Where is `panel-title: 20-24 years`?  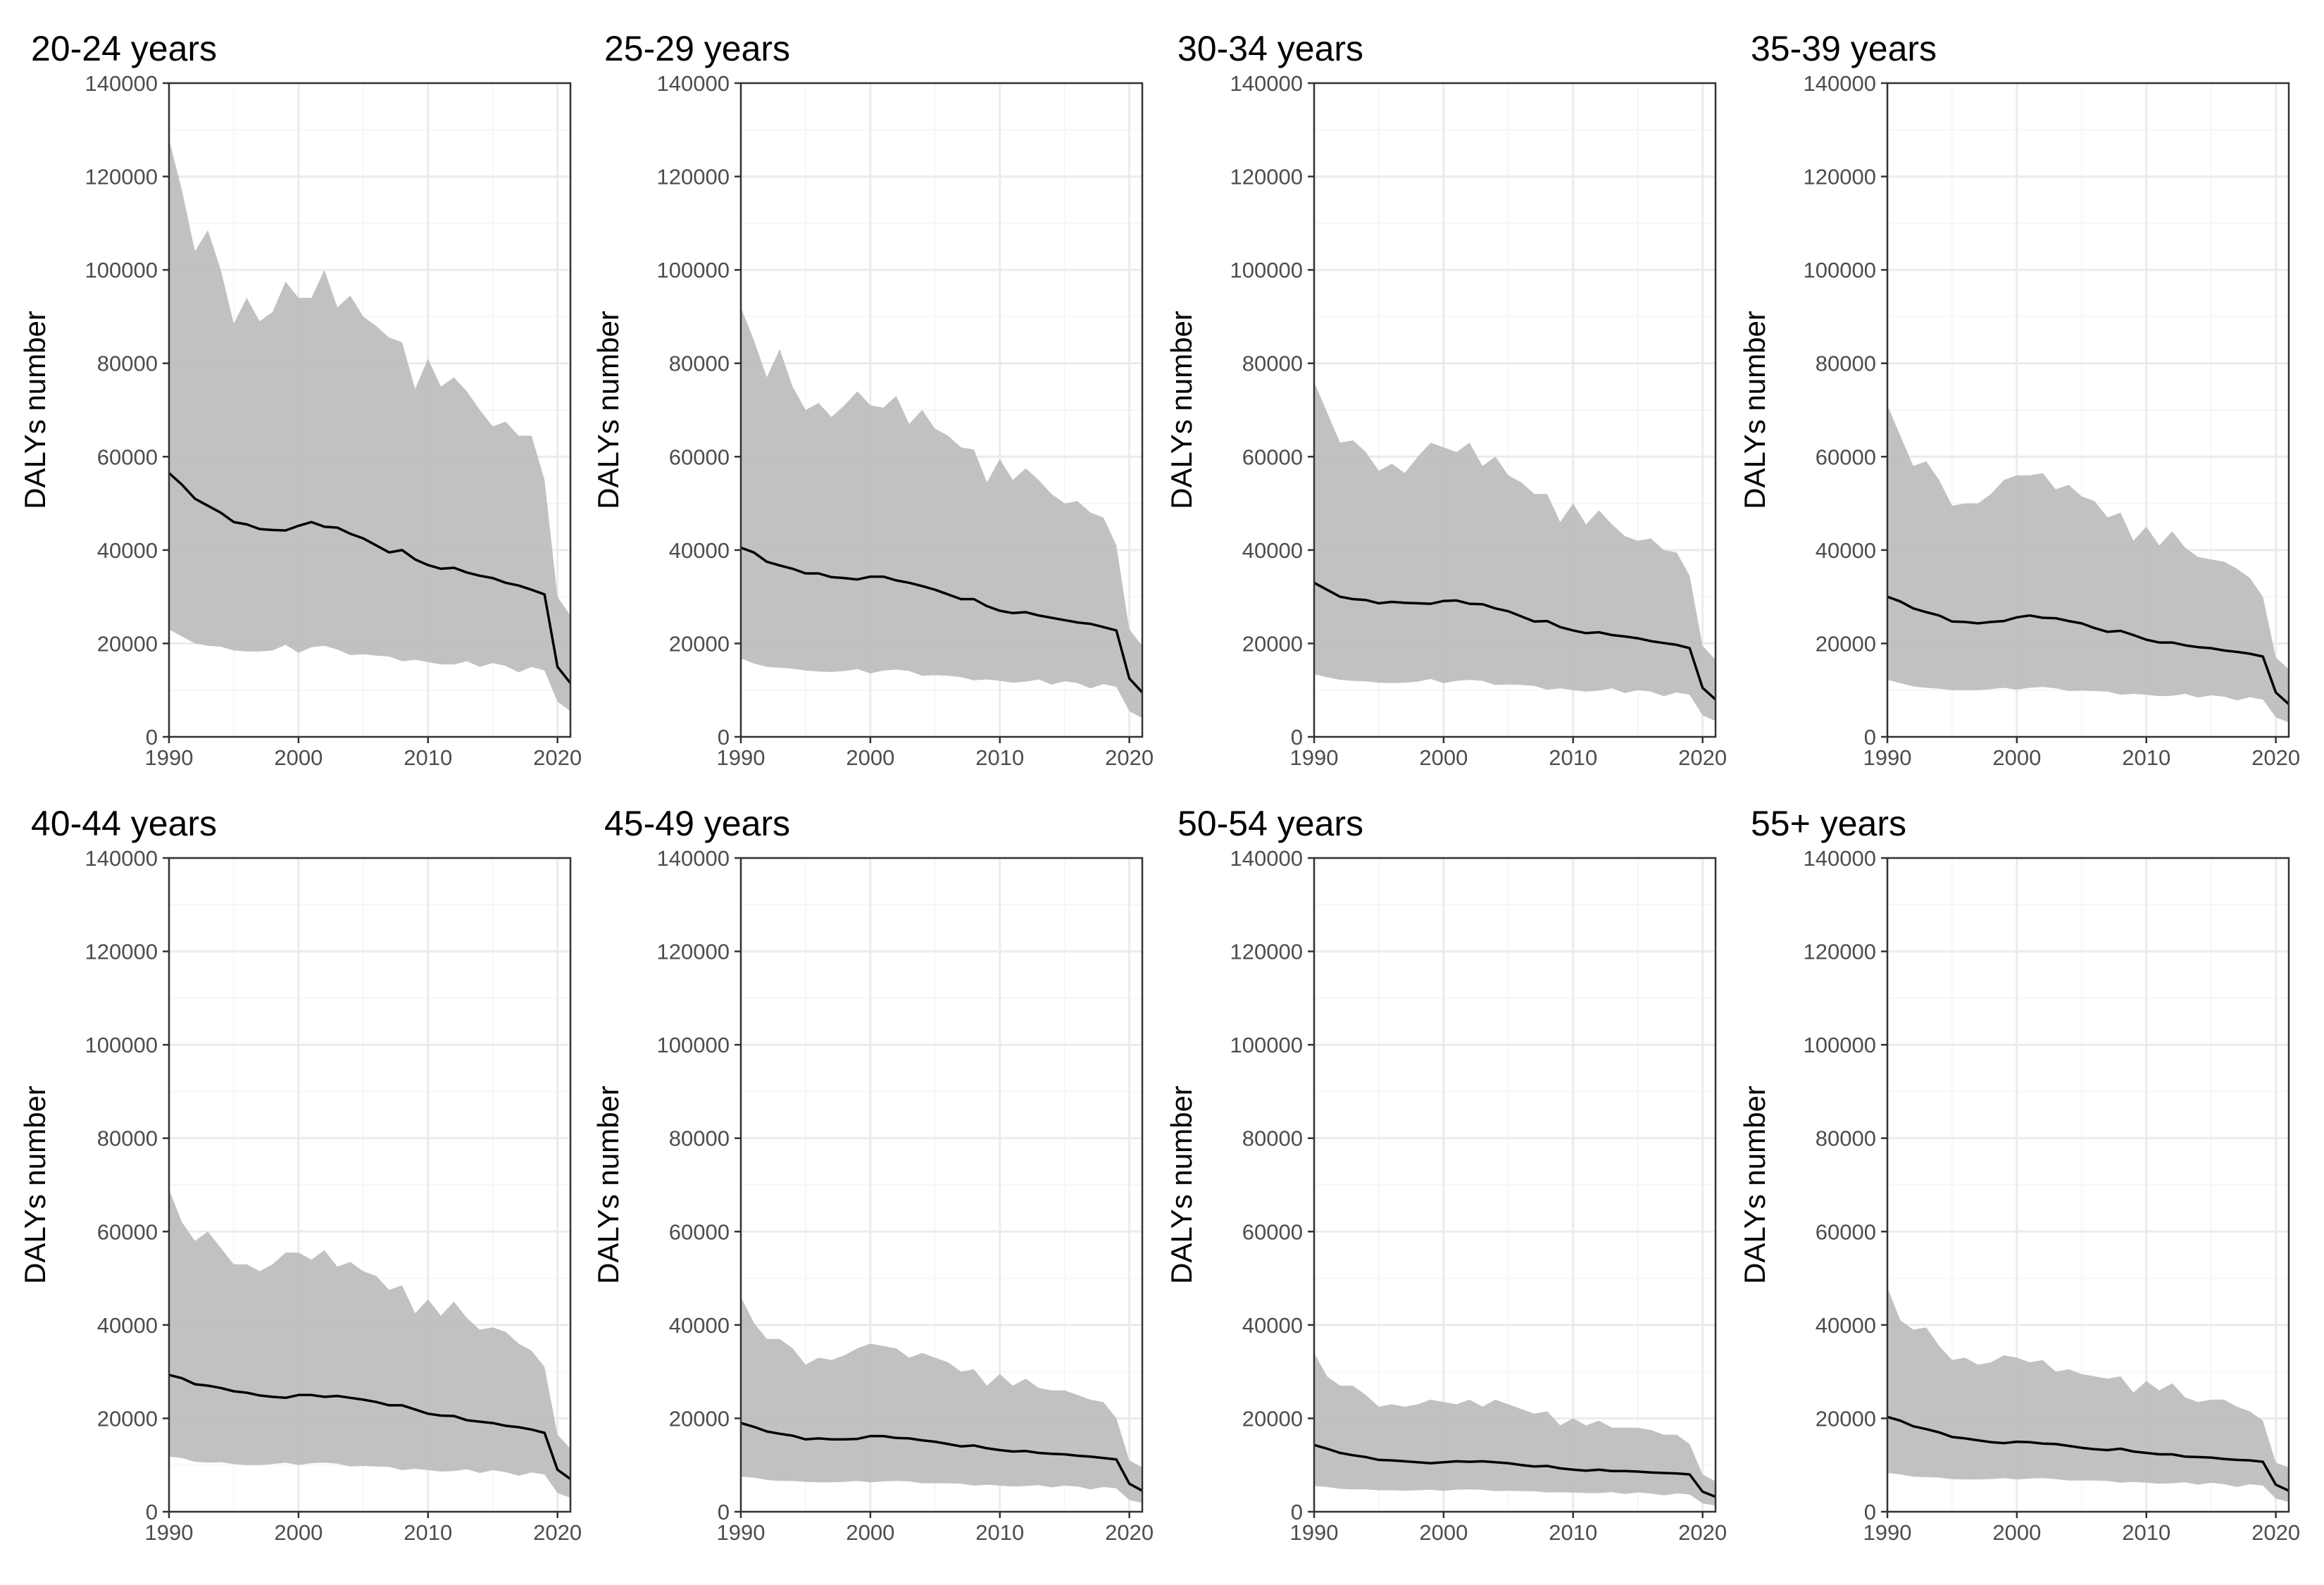
panel-title: 20-24 years is located at coordinates (124, 48).